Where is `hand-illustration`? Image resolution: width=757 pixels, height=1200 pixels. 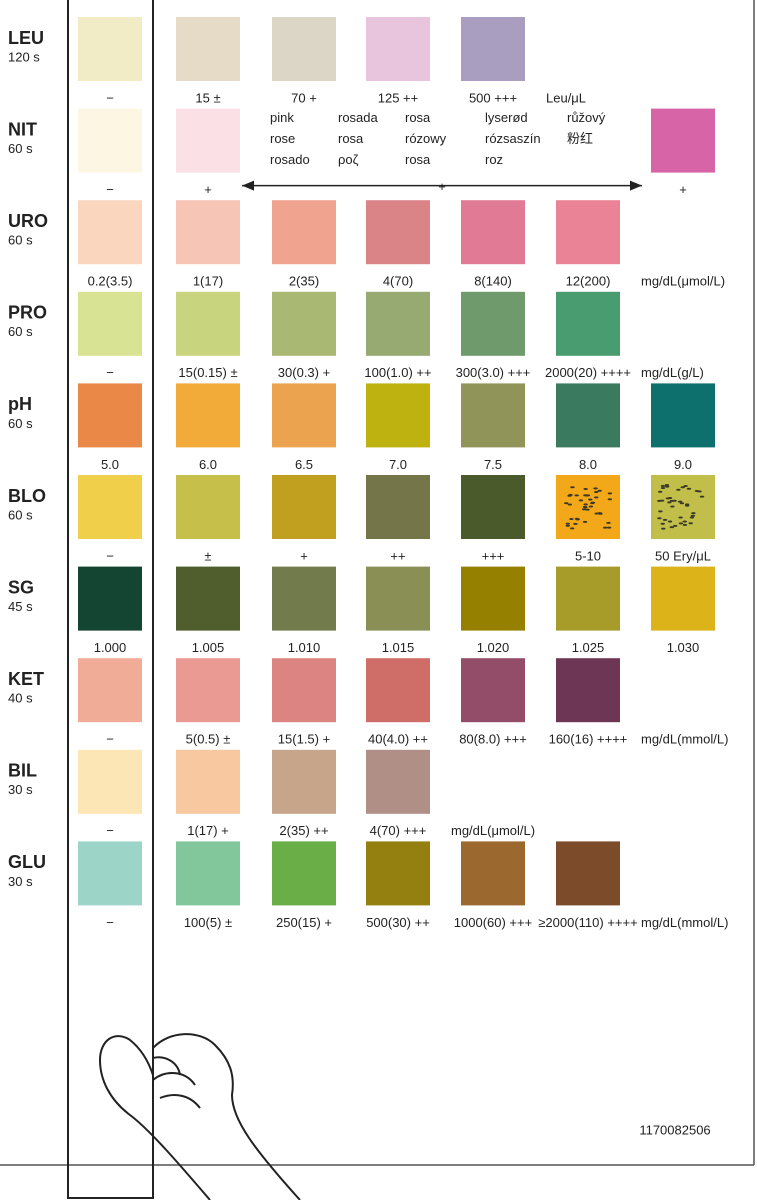 hand-illustration is located at coordinates (199, 1116).